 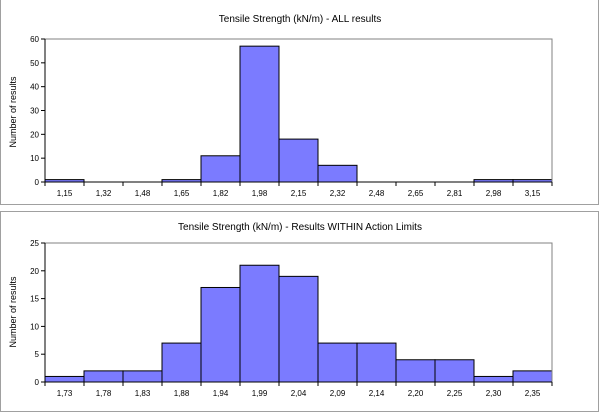 I want to click on x-tick-label: 1,78, so click(x=104, y=393).